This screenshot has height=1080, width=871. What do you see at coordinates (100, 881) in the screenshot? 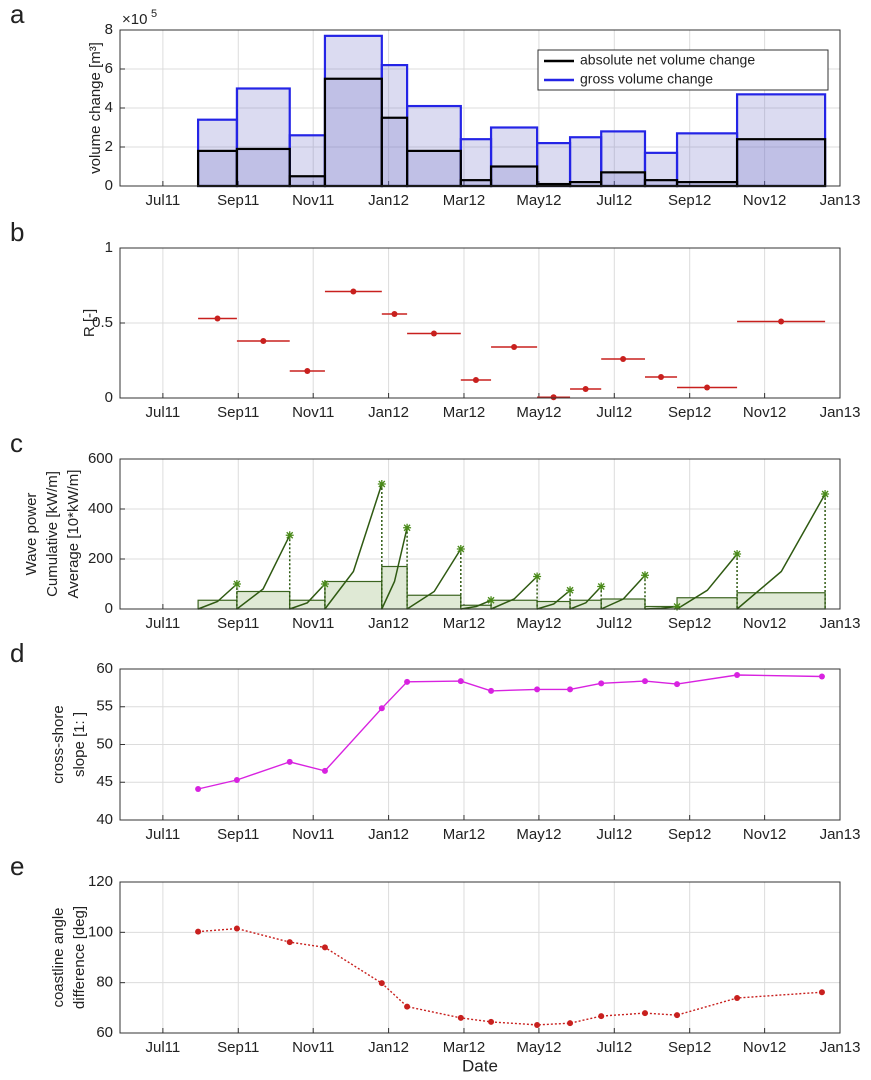
I see `y-tick-label: 120` at bounding box center [100, 881].